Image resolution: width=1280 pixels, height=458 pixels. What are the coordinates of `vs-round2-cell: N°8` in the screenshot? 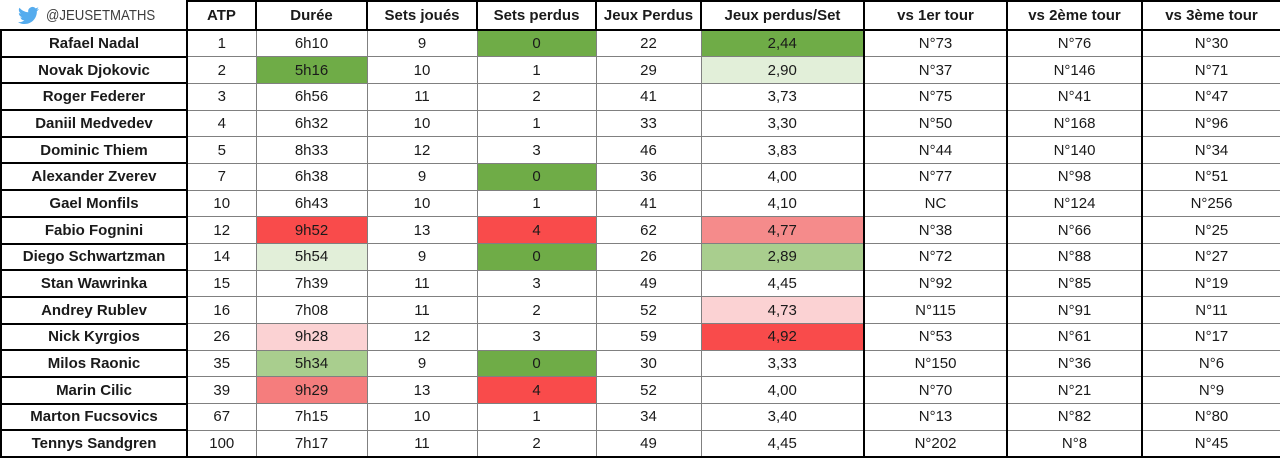 It's located at (1074, 443).